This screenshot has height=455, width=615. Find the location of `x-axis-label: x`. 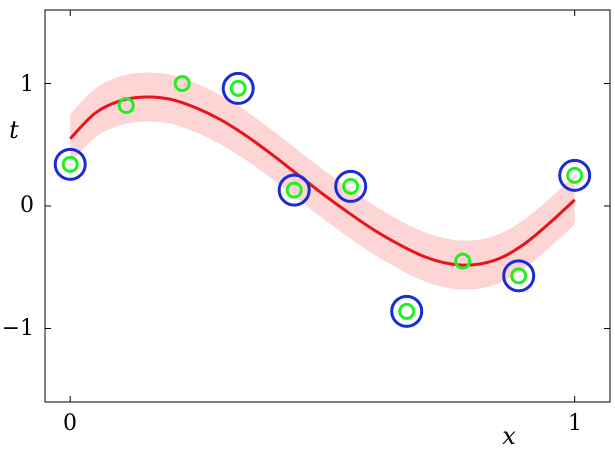

x-axis-label: x is located at coordinates (509, 436).